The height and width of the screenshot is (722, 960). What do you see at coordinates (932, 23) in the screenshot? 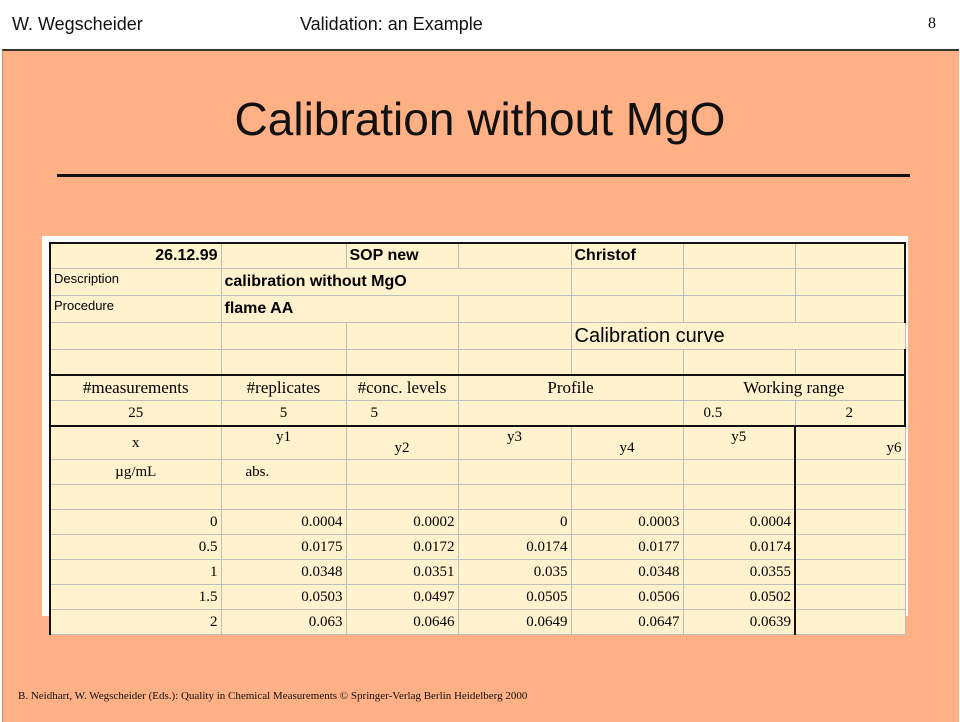
I see `slide-number: 8` at bounding box center [932, 23].